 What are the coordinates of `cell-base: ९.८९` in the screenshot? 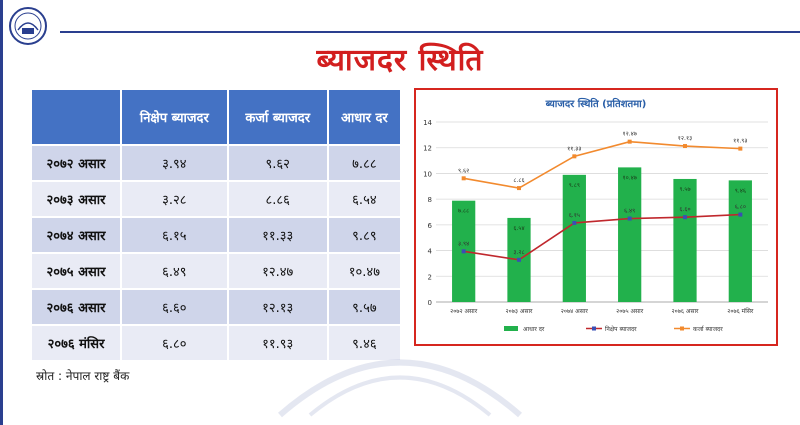 It's located at (365, 234).